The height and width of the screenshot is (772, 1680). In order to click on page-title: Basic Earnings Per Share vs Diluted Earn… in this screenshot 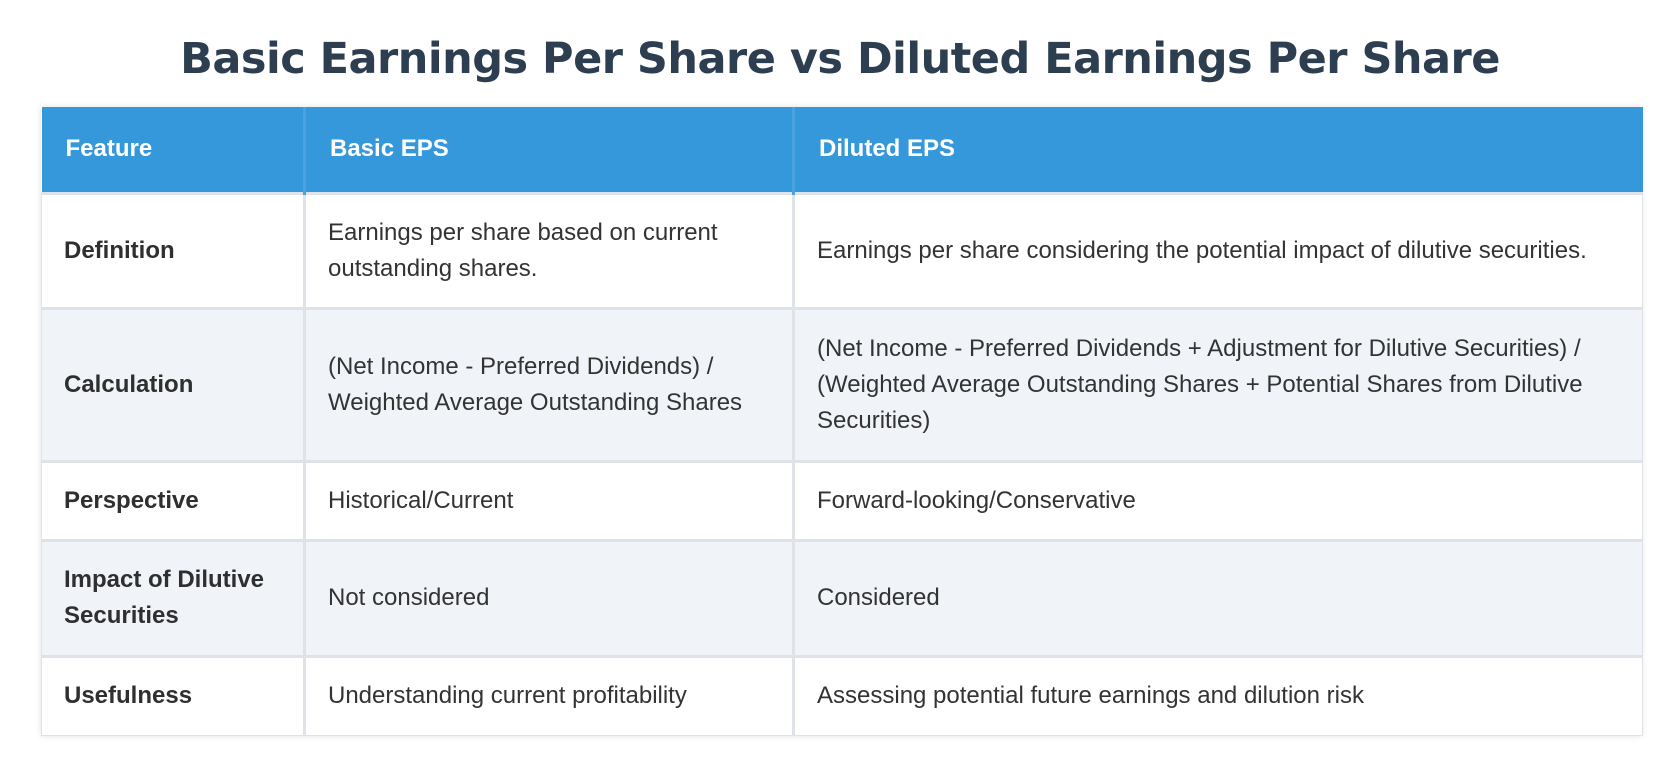, I will do `click(840, 59)`.